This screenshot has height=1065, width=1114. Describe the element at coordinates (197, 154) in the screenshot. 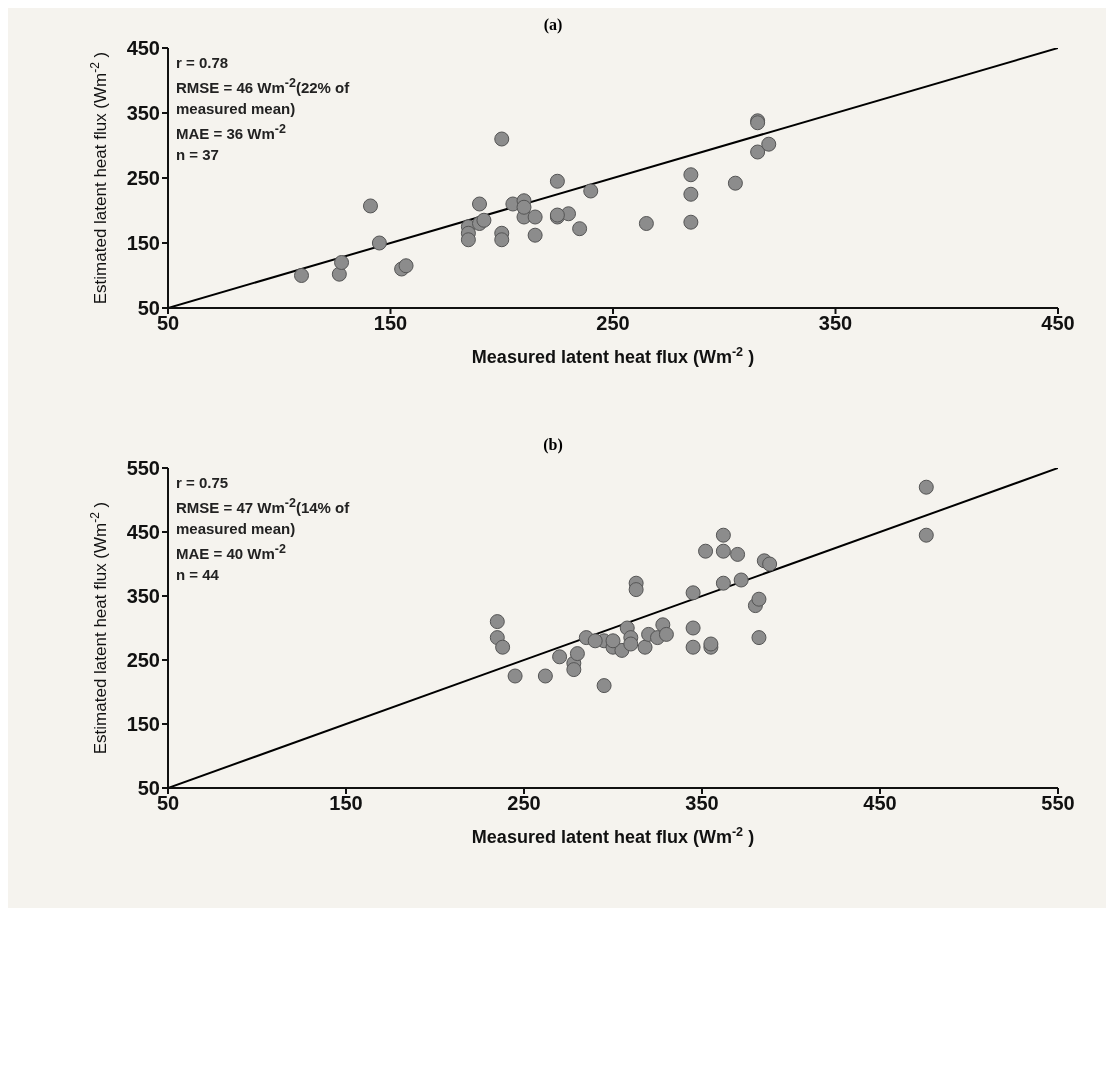

I see `annotation: n = 37` at that location.